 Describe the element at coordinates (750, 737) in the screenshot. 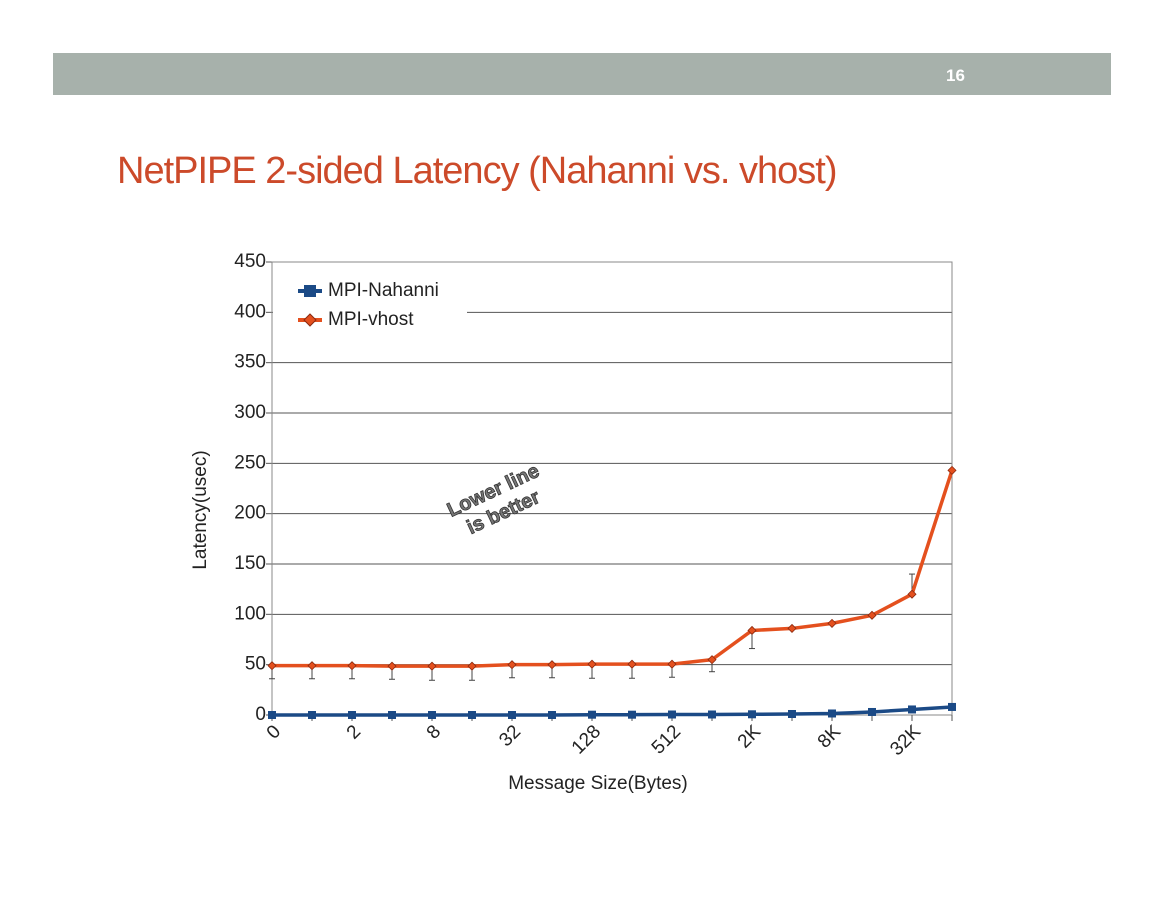

I see `x-tick-label: 2K` at that location.